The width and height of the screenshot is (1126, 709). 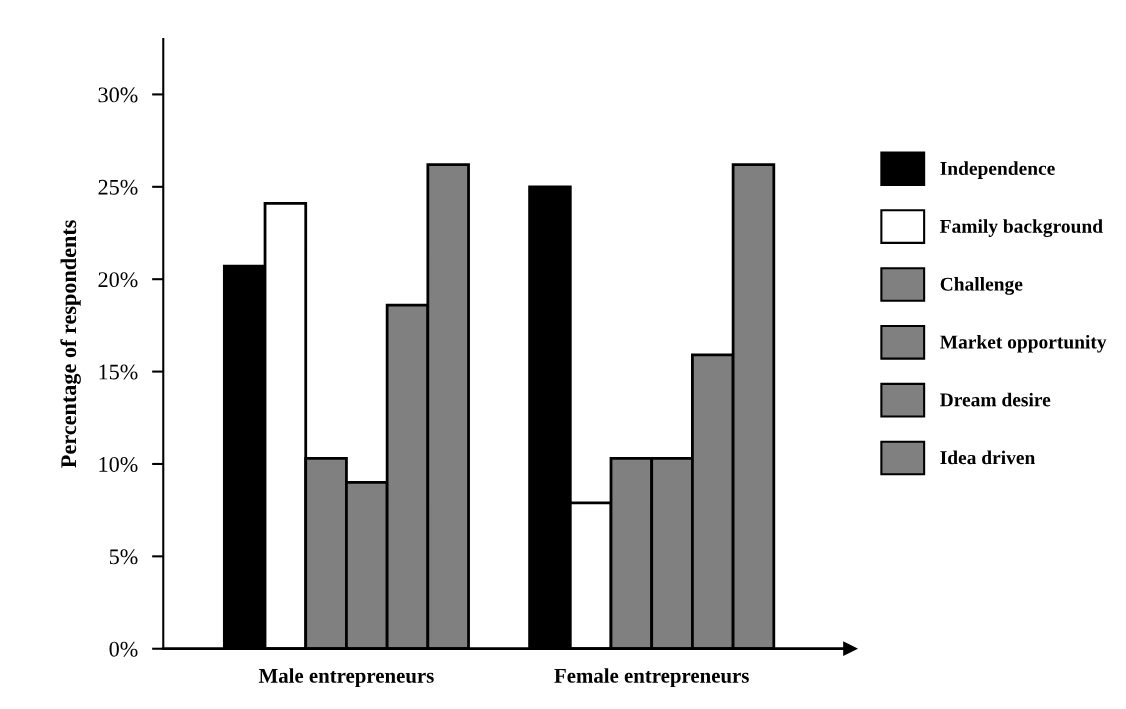 What do you see at coordinates (1021, 228) in the screenshot?
I see `legend-label: Family background` at bounding box center [1021, 228].